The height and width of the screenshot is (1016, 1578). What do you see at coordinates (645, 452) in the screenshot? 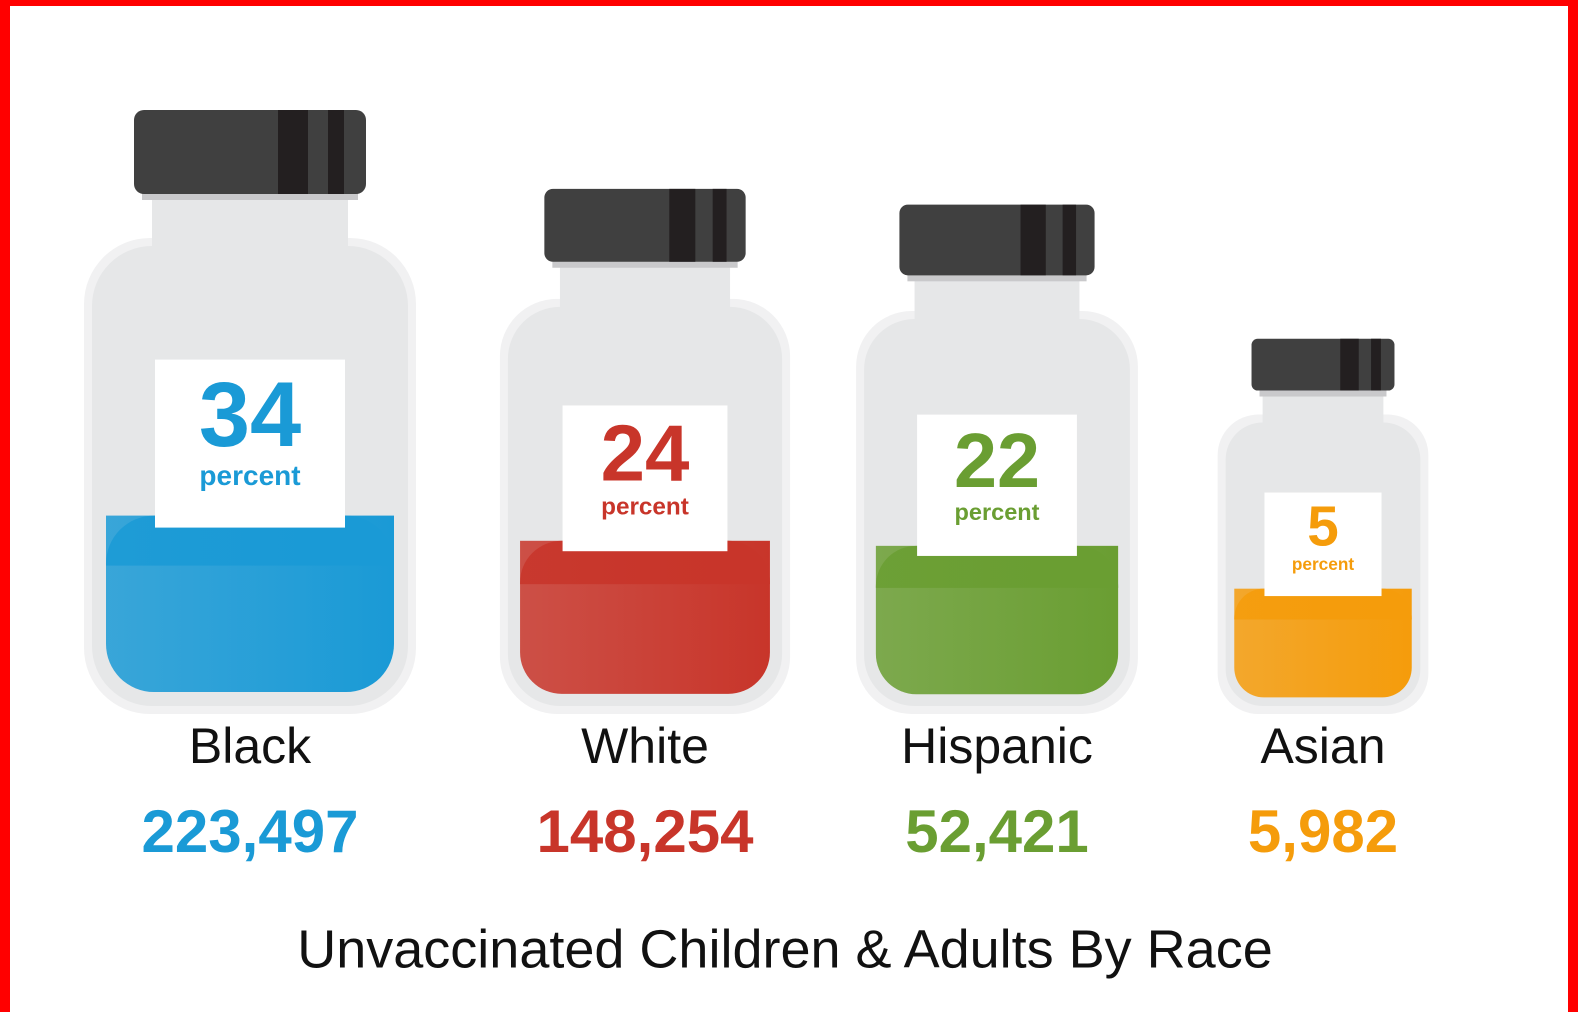
I see `percent-value: 24` at bounding box center [645, 452].